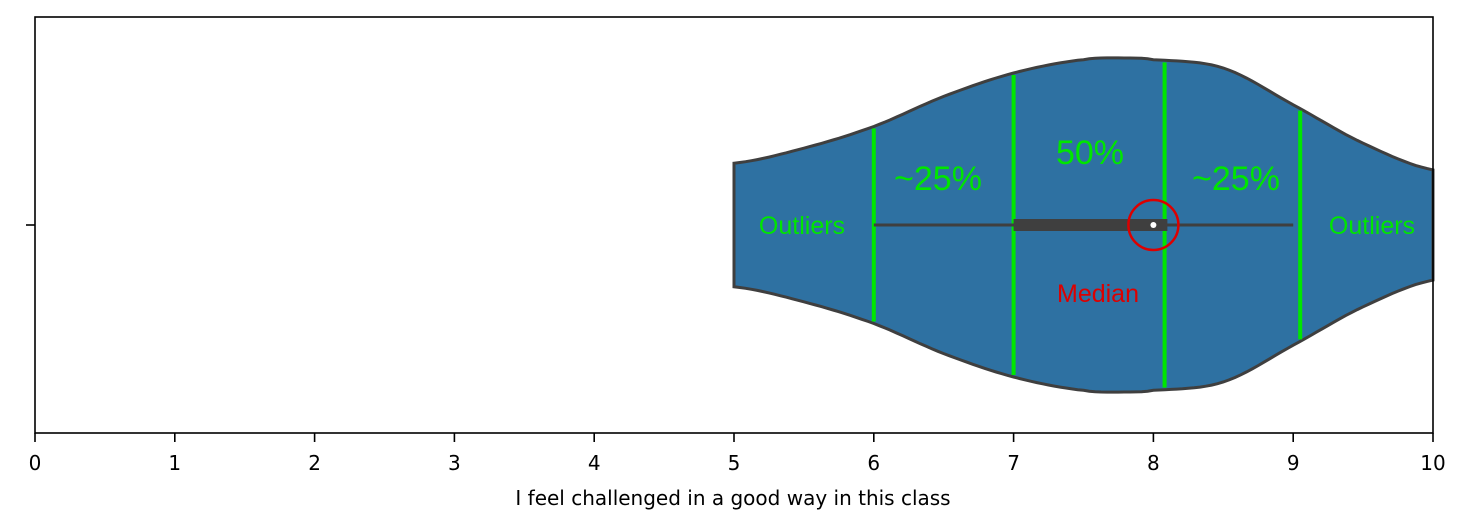  I want to click on box-layer, so click(1083, 225).